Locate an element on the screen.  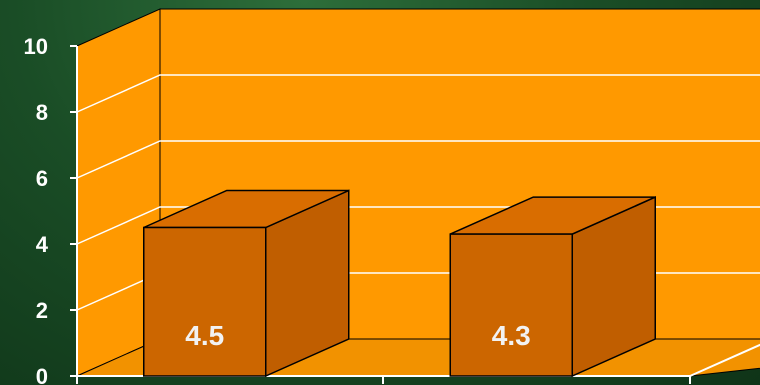
y-tick-label: 0 is located at coordinates (42, 374).